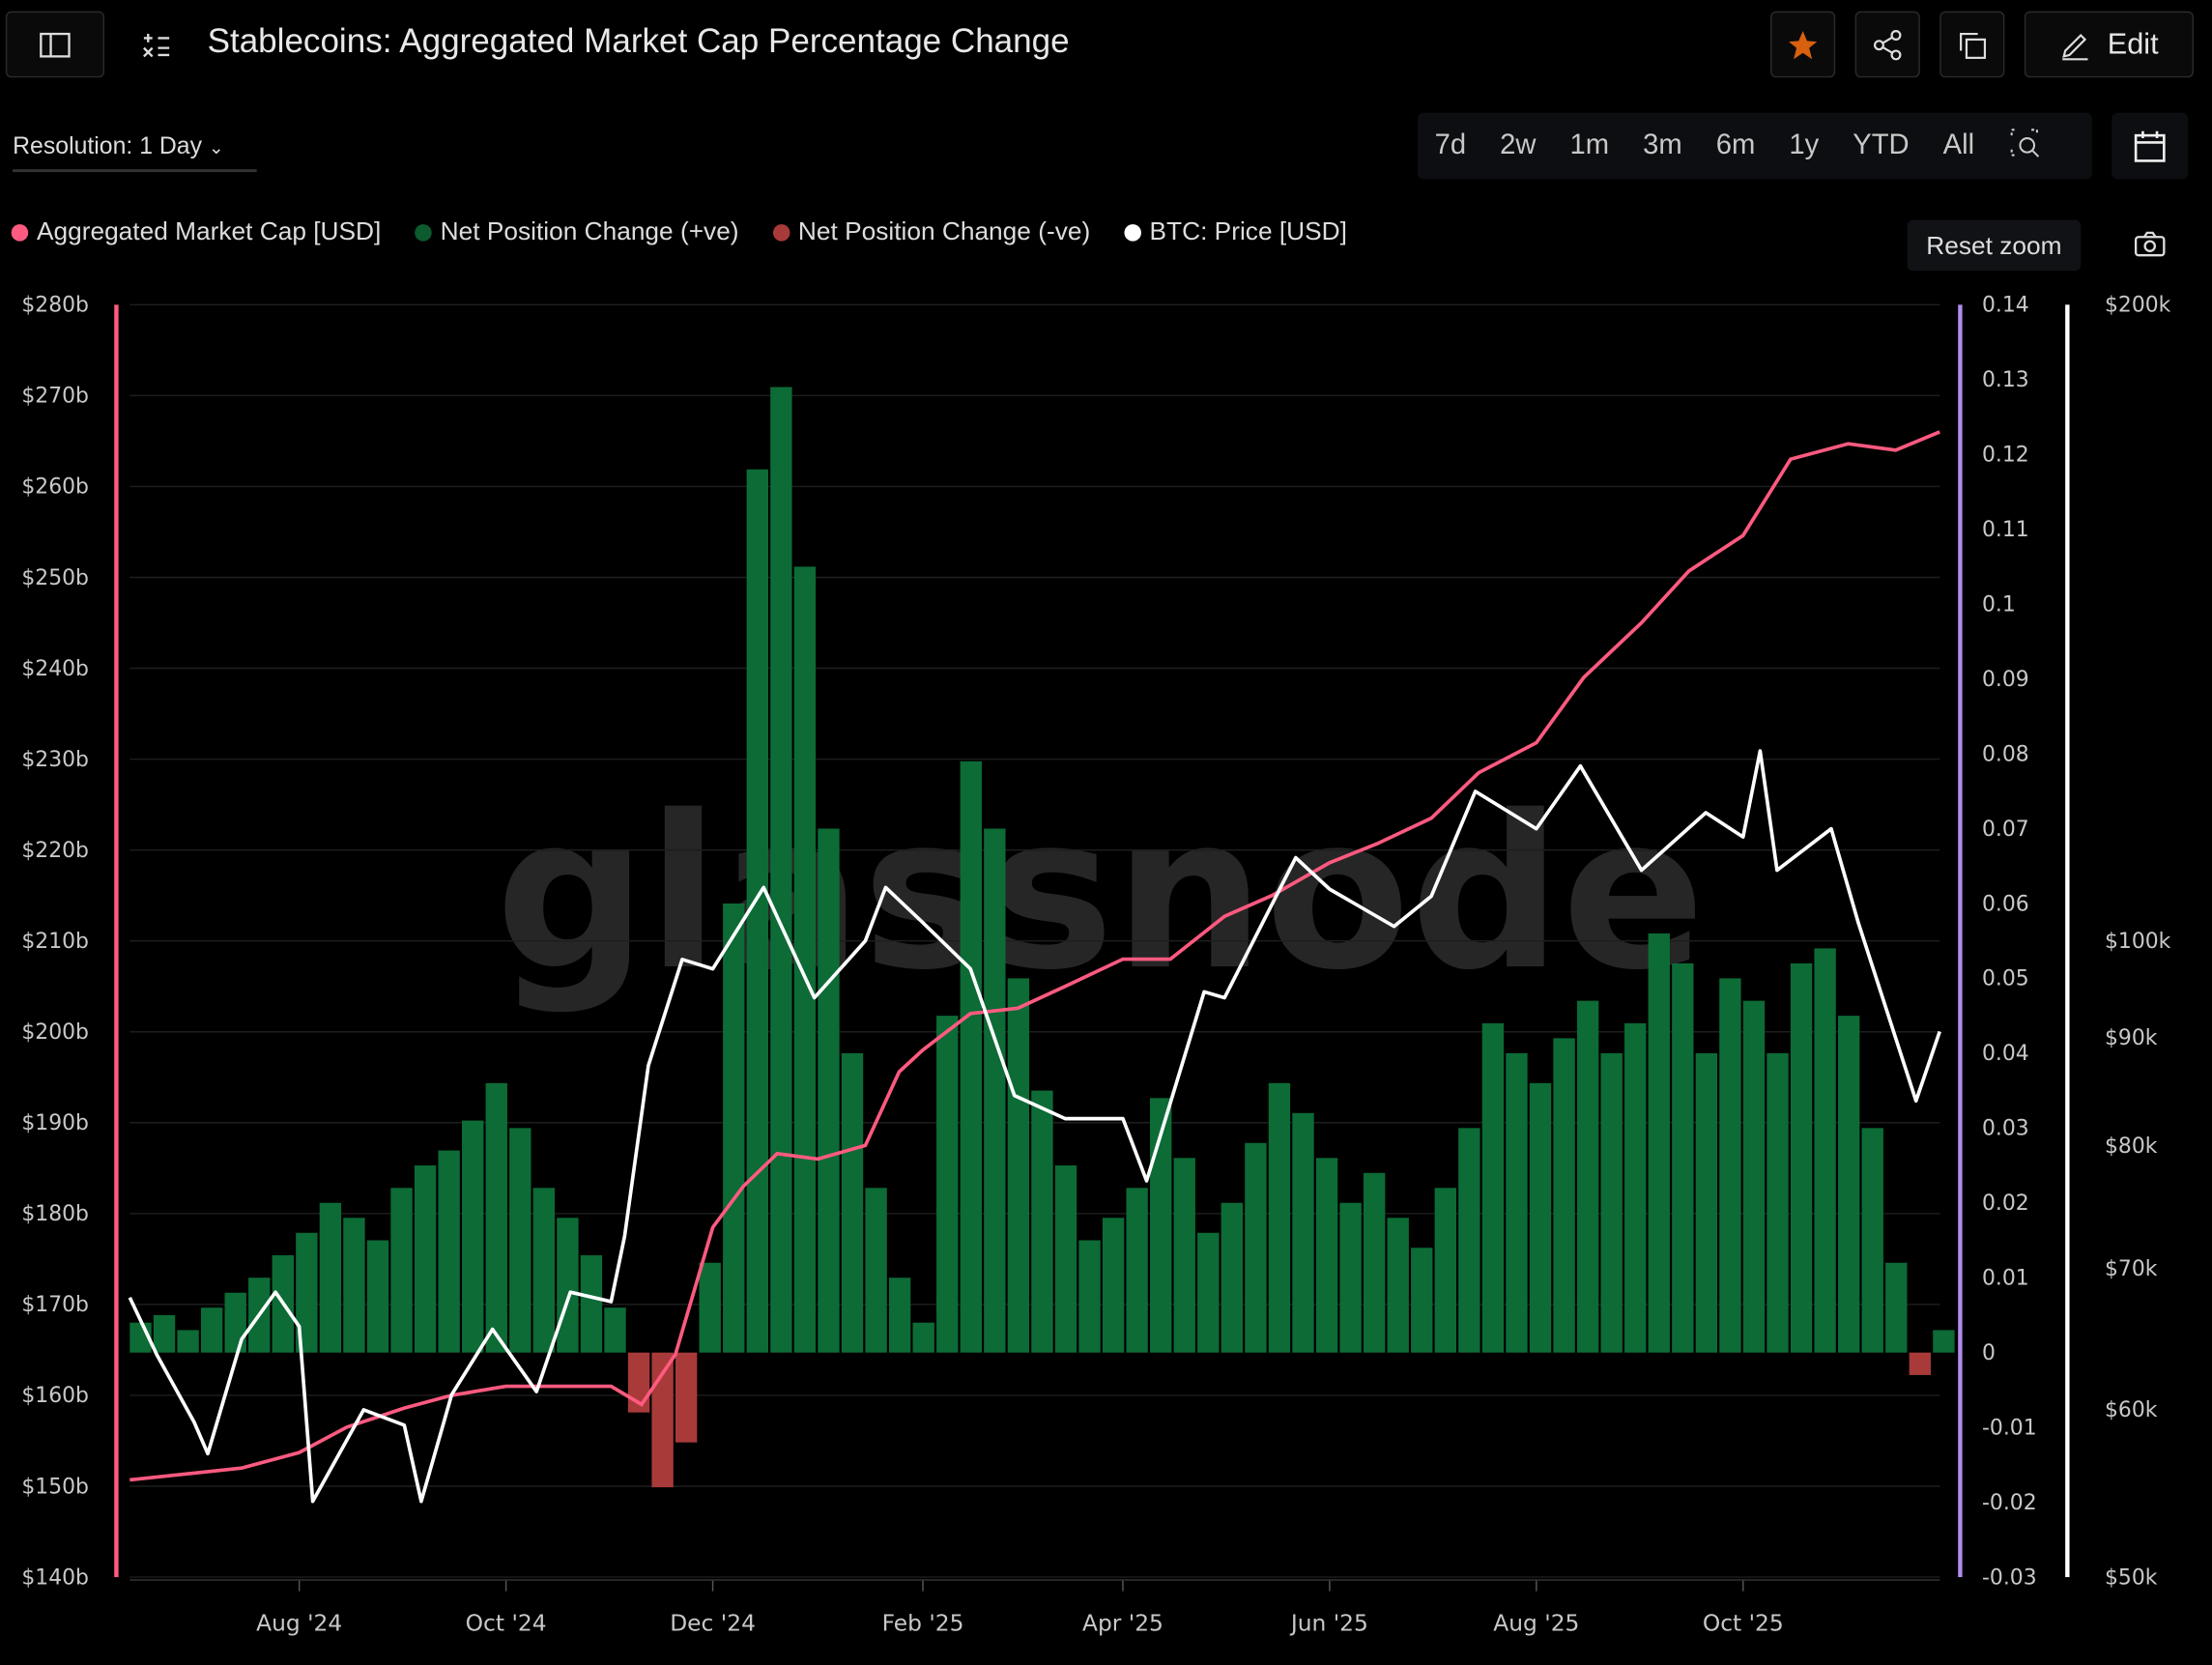  I want to click on x-tick-label: Jun '25, so click(1328, 1623).